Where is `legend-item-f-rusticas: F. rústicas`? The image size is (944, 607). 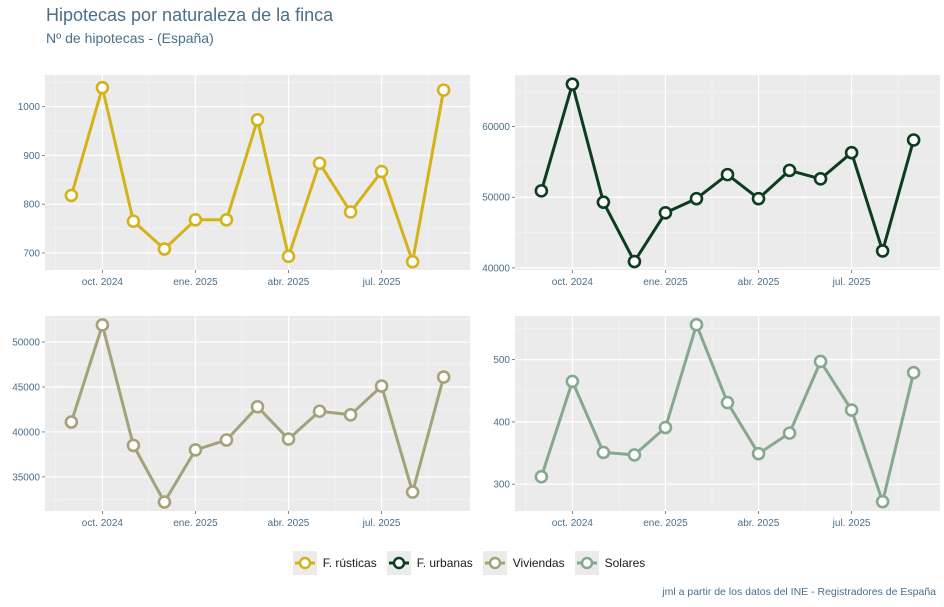 legend-item-f-rusticas: F. rústicas is located at coordinates (334, 563).